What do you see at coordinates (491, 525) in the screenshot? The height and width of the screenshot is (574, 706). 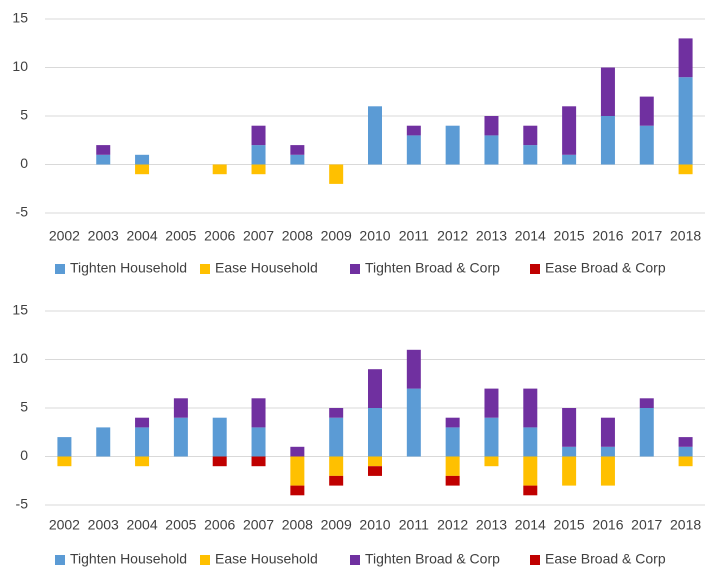 I see `x-tick-label: 2013` at bounding box center [491, 525].